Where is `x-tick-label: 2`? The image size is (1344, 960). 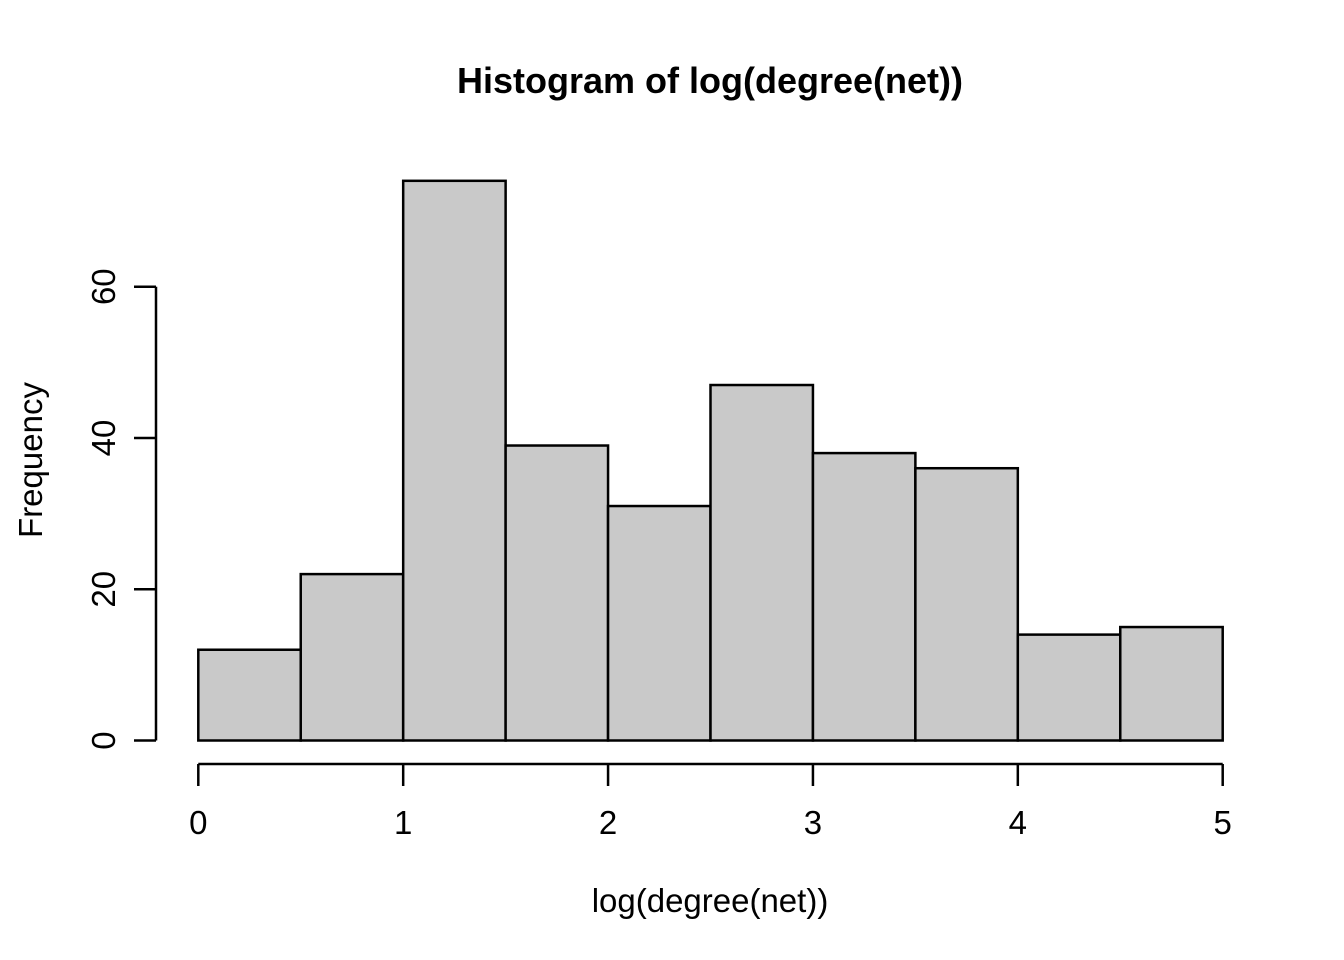 x-tick-label: 2 is located at coordinates (608, 822).